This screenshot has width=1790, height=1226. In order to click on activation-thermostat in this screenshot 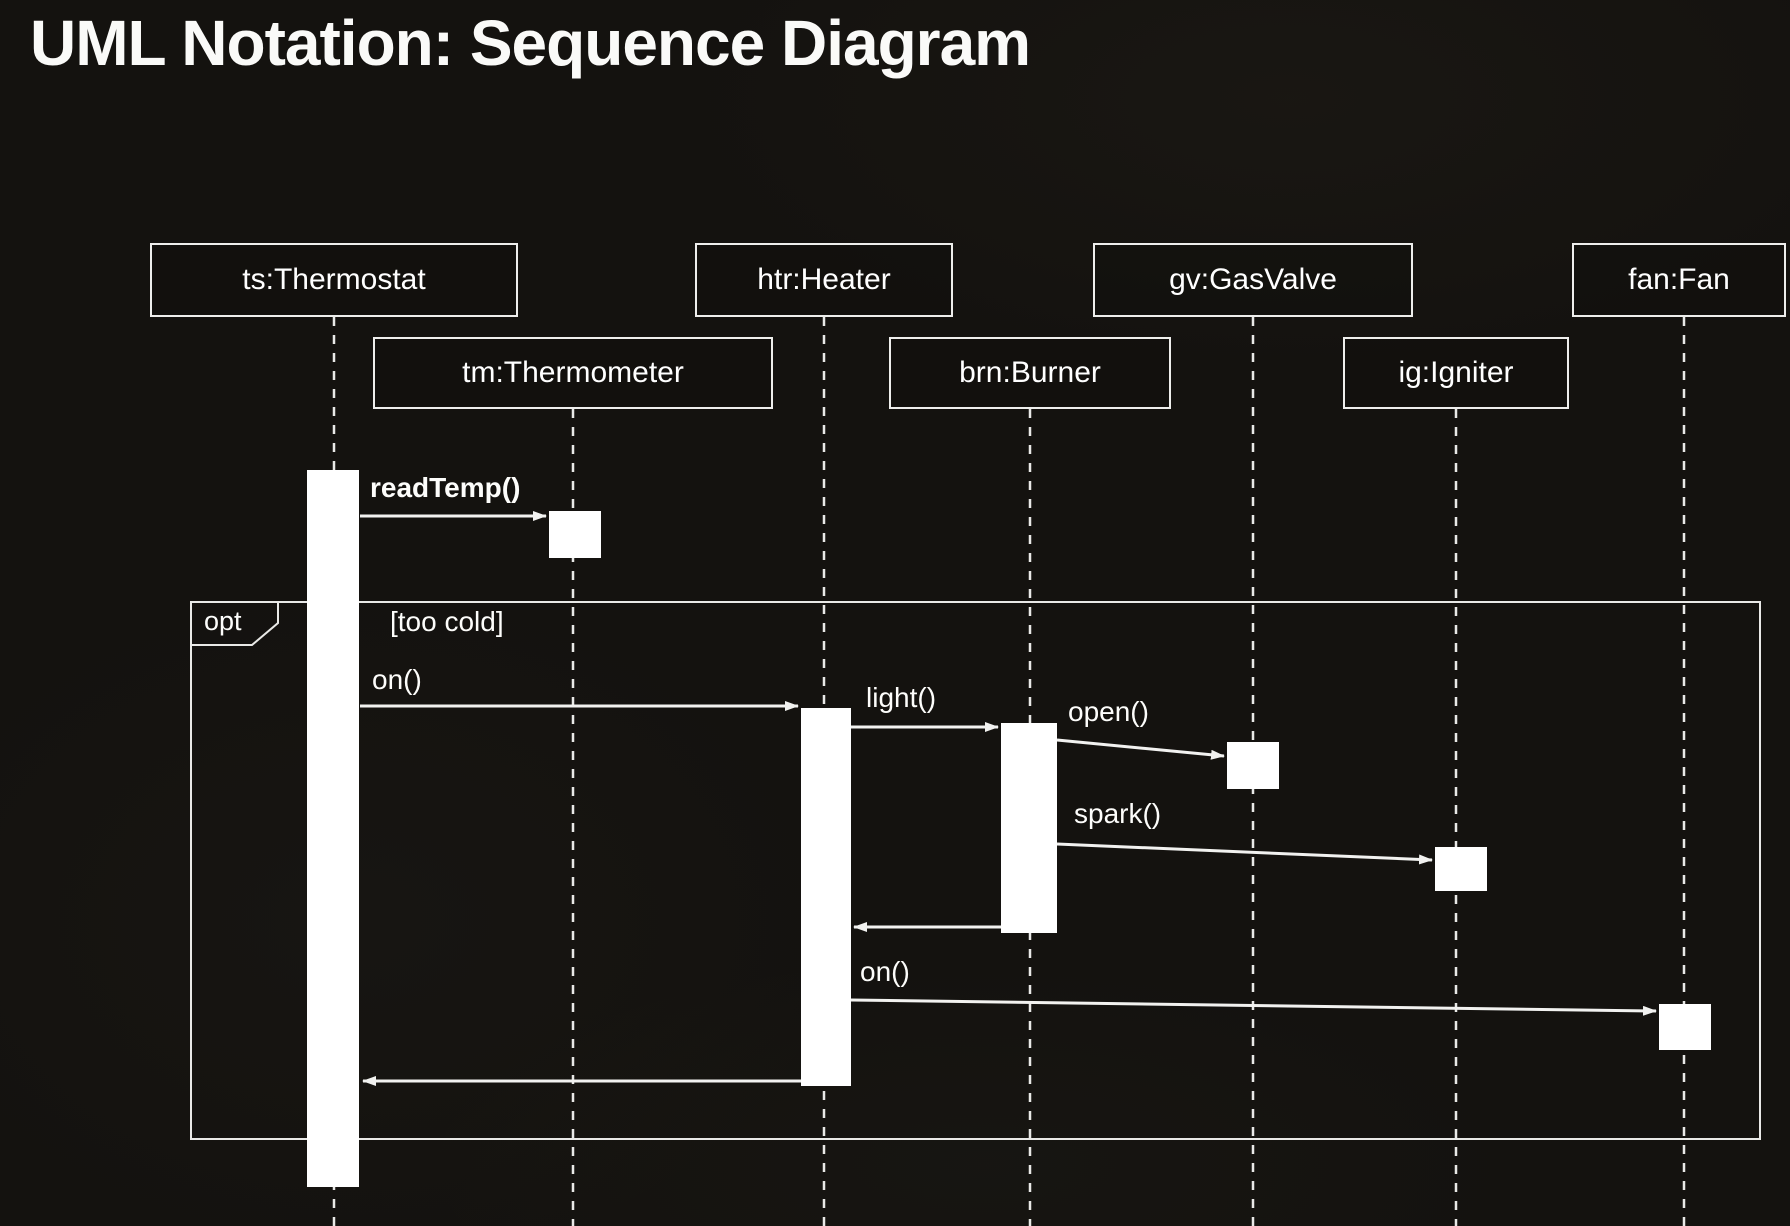, I will do `click(333, 828)`.